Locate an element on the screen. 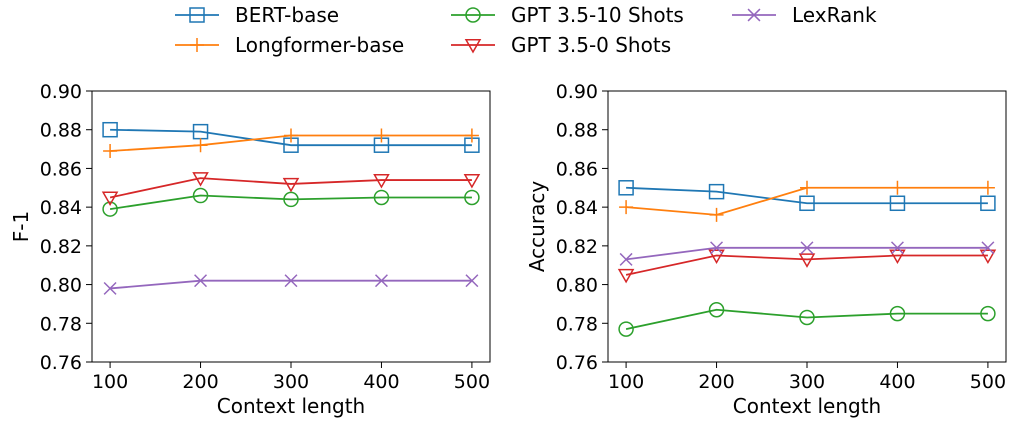 The width and height of the screenshot is (1021, 425). y-axis-title: F-1 is located at coordinates (21, 226).